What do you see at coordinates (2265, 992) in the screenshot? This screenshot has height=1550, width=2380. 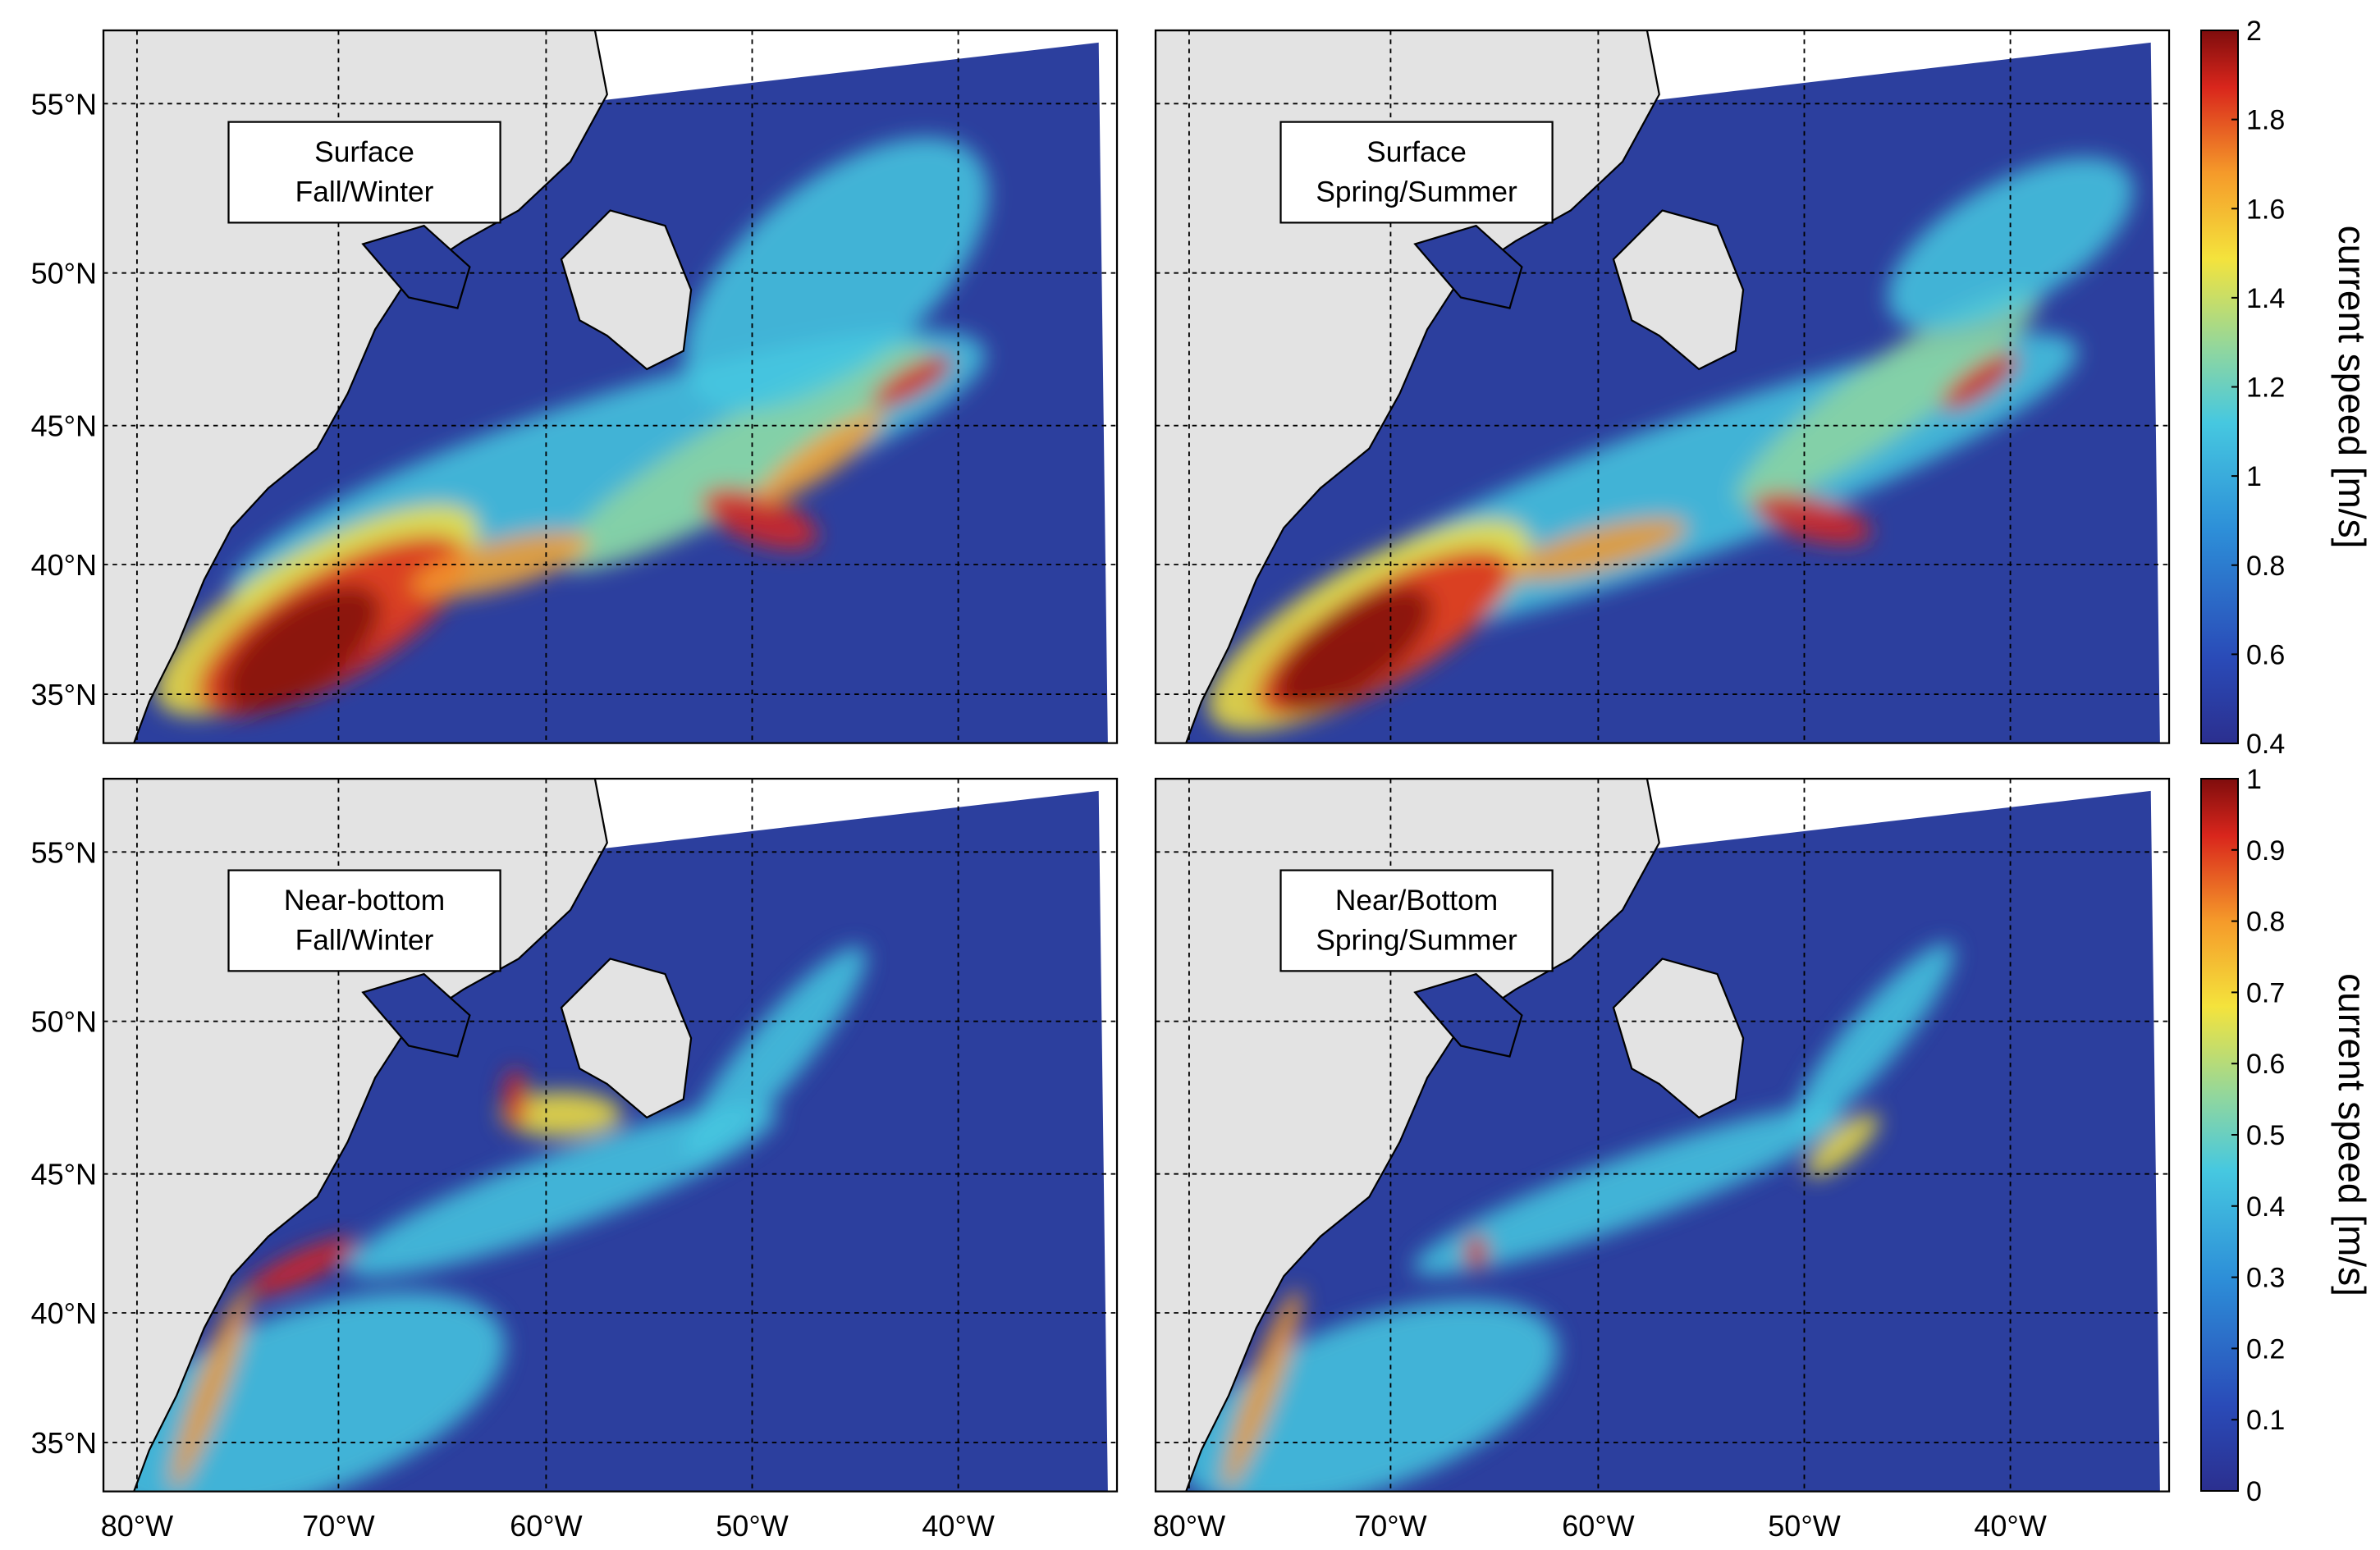 I see `colorbar-tick-label: 0.7` at bounding box center [2265, 992].